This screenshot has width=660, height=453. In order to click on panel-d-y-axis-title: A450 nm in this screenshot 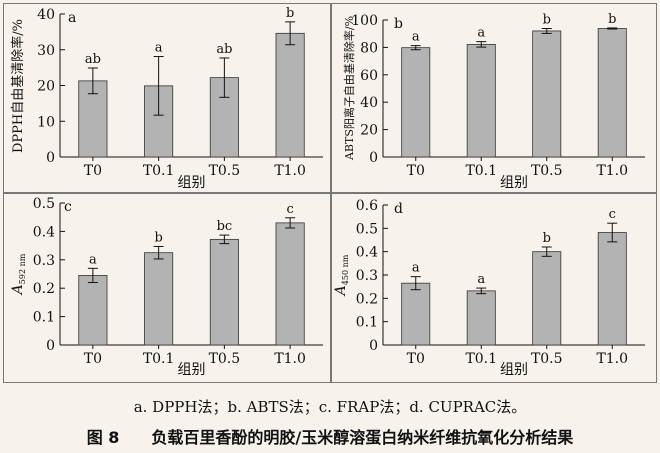, I will do `click(341, 275)`.